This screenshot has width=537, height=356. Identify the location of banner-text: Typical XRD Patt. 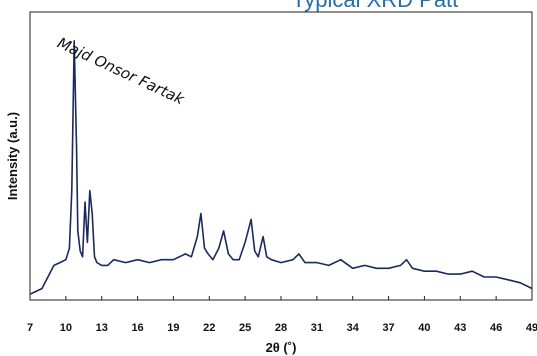
(375, 6).